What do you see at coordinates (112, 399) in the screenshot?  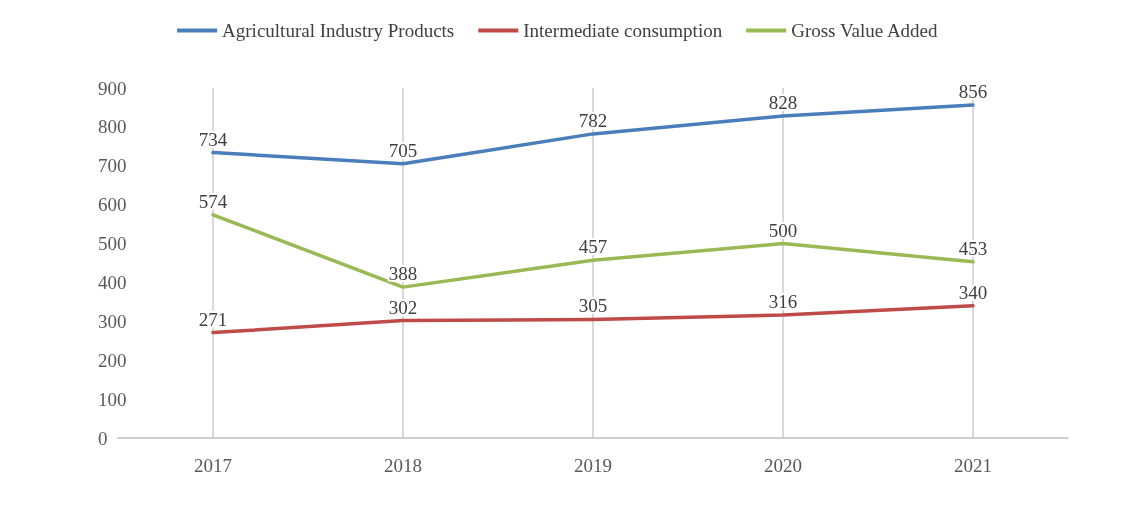 I see `y-tick-label: 100` at bounding box center [112, 399].